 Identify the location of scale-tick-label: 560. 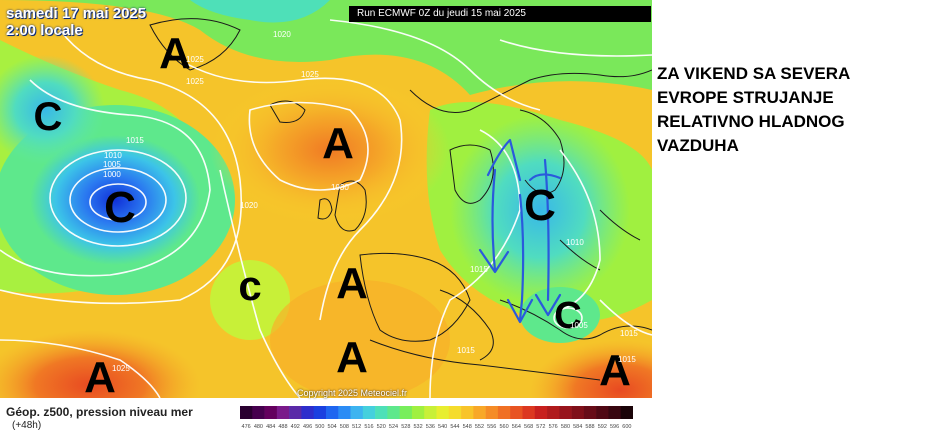
(503, 427).